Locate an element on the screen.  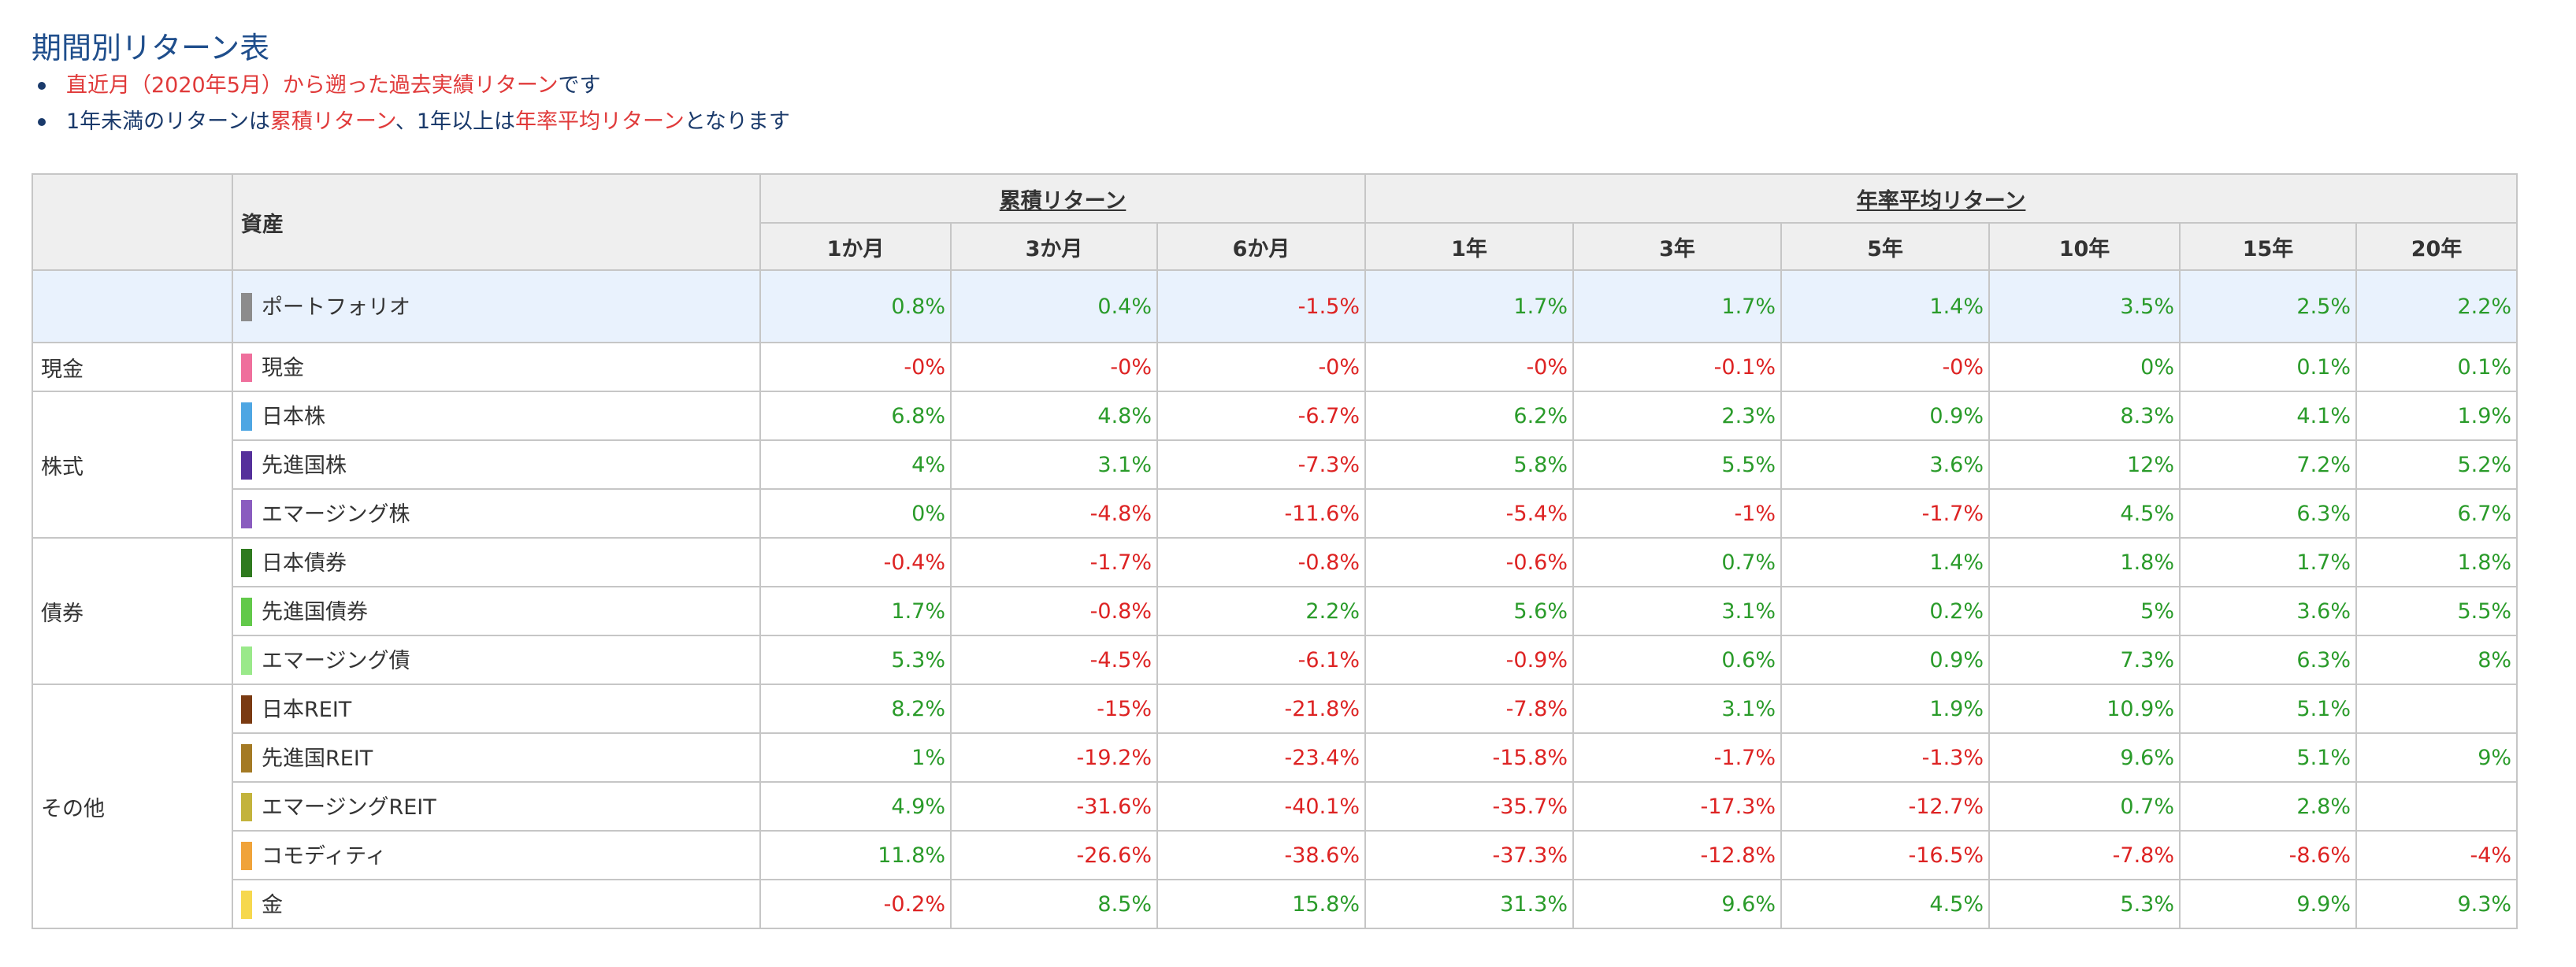
value-cell: 4.1% is located at coordinates (2268, 416).